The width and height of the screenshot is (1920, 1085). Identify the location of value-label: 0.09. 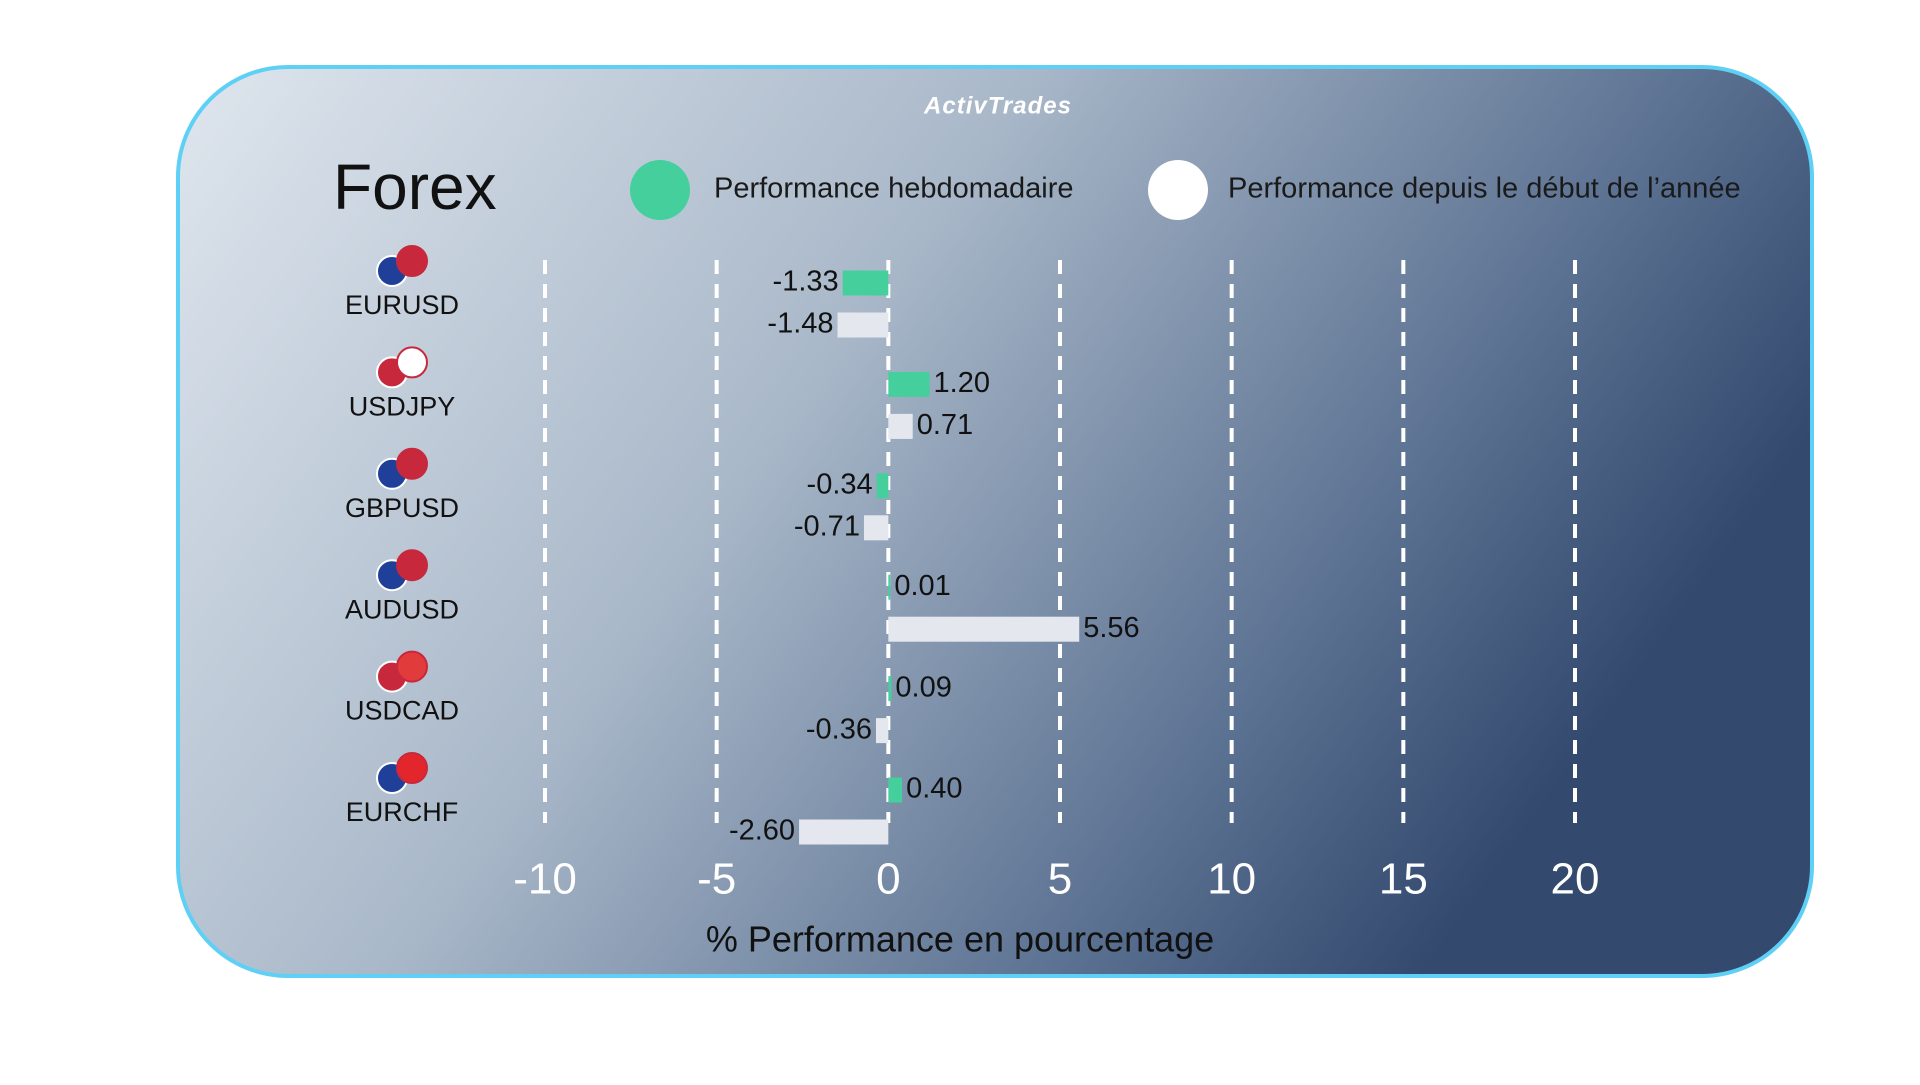
(923, 687).